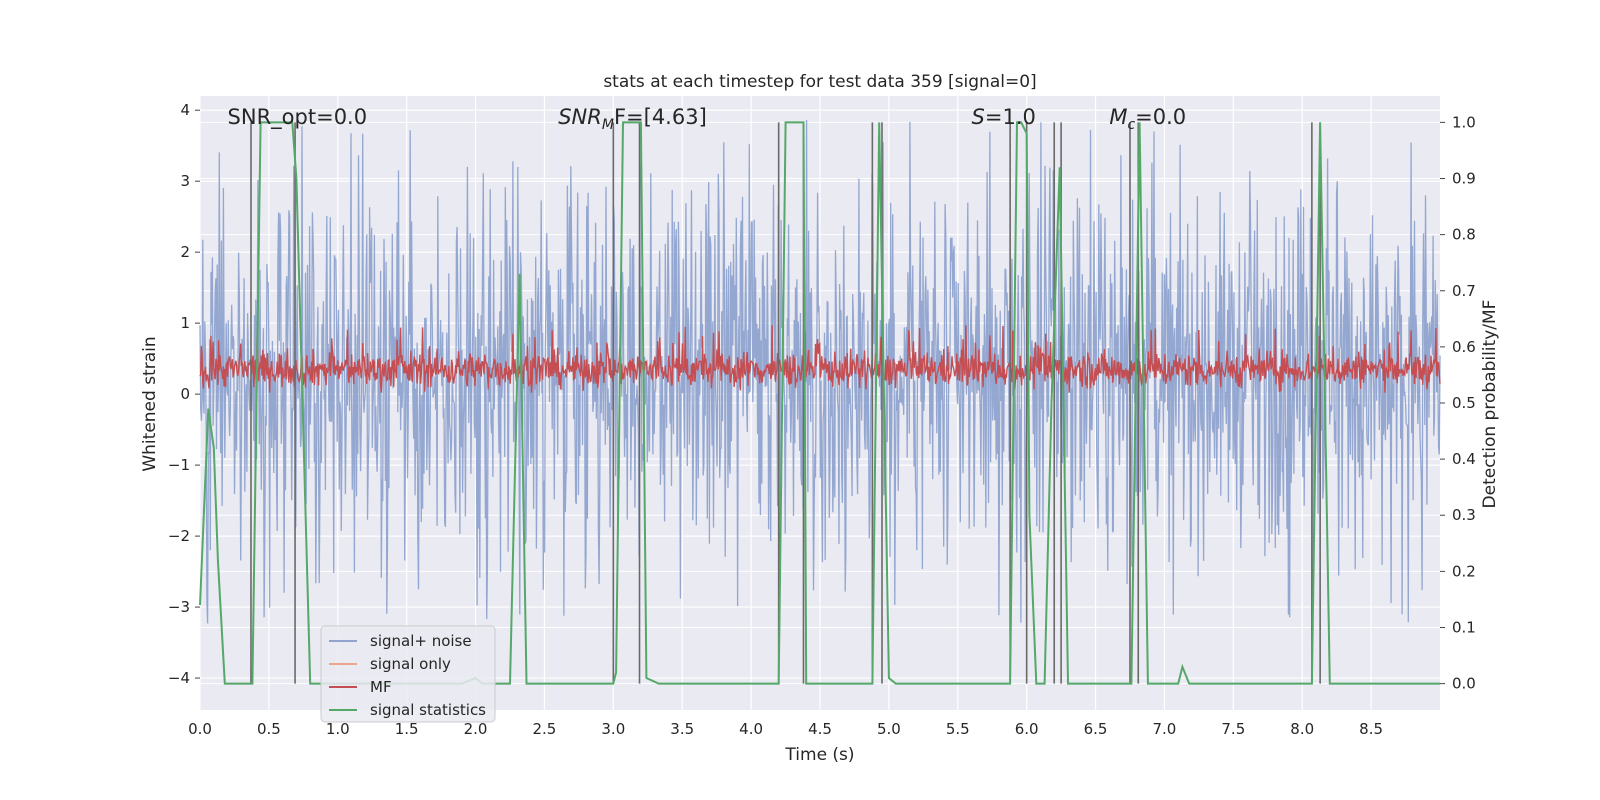 The width and height of the screenshot is (1600, 800). I want to click on x-tick-label: 2.5, so click(545, 729).